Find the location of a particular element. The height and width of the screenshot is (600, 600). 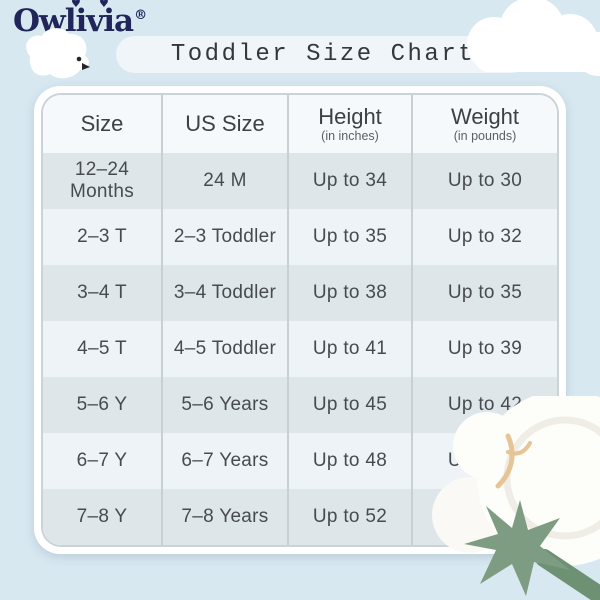

table-cell: 5–6 Years is located at coordinates (224, 405).